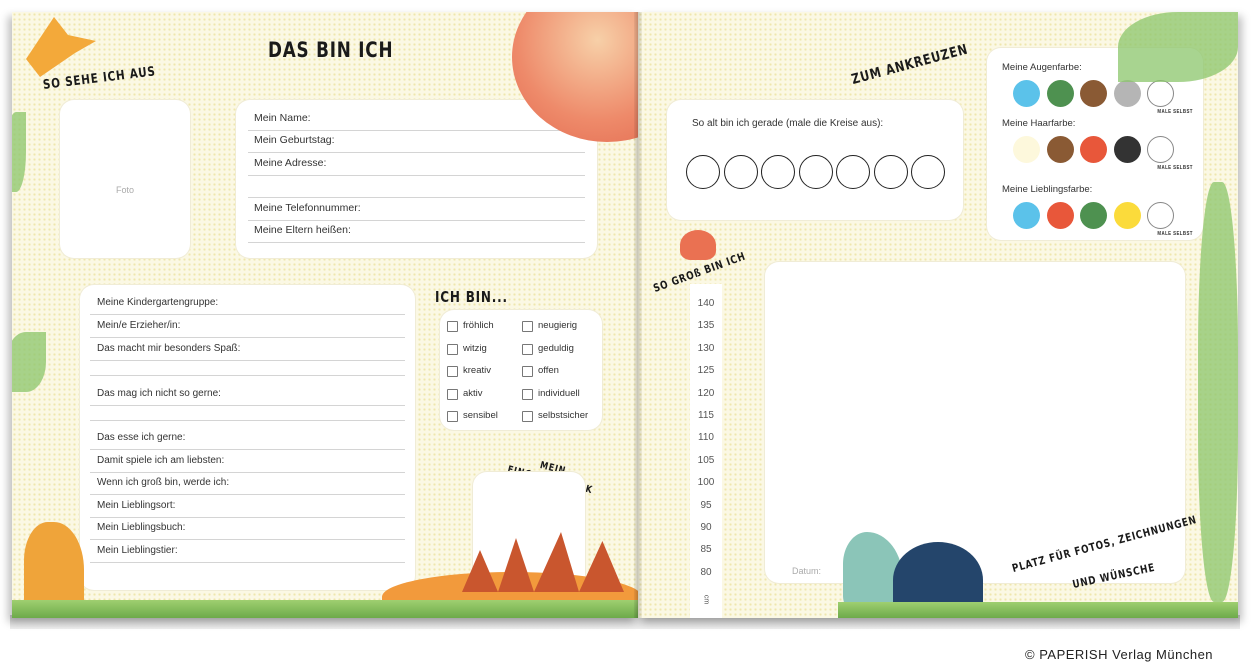  I want to click on field-label: Damit spiele ich am liebsten:, so click(161, 460).